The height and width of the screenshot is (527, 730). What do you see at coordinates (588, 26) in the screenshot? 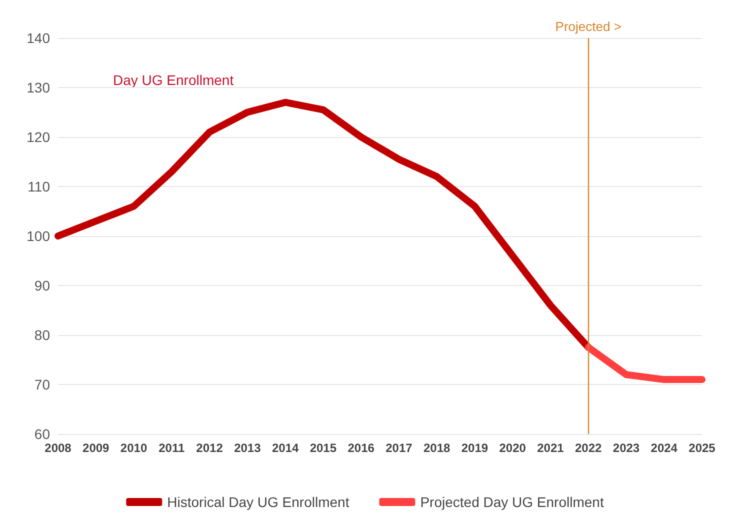
I see `ref-line-label: Projected >` at bounding box center [588, 26].